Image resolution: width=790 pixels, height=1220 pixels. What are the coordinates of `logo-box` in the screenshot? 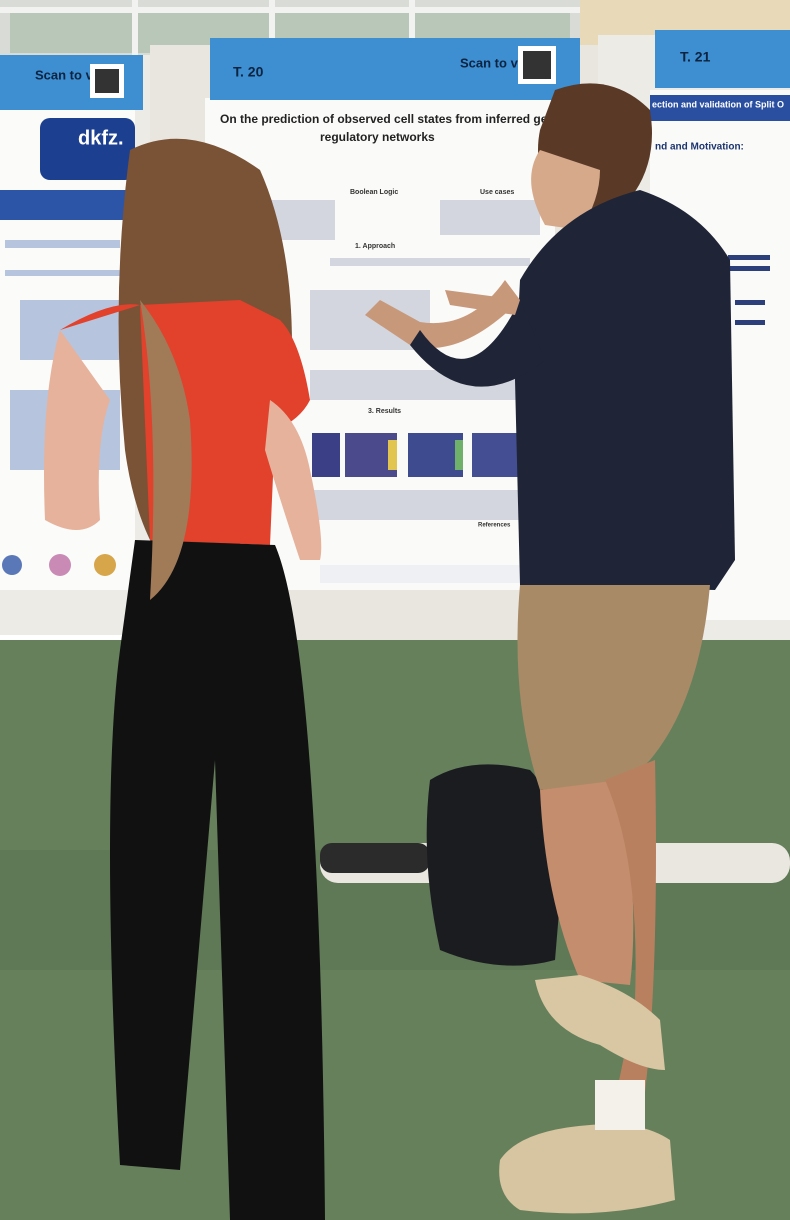 It's located at (87, 149).